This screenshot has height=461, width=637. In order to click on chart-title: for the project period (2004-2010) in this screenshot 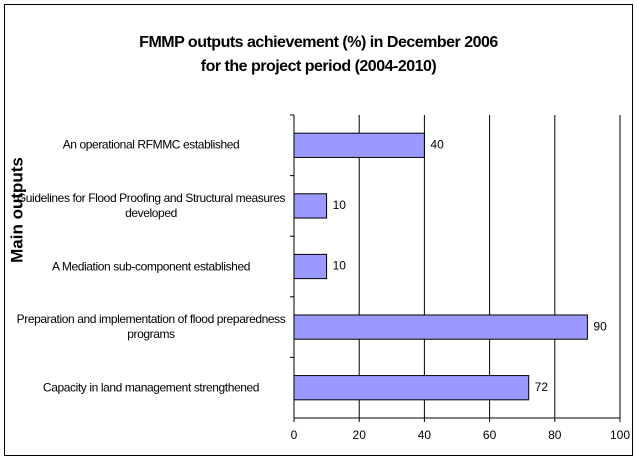, I will do `click(318, 66)`.